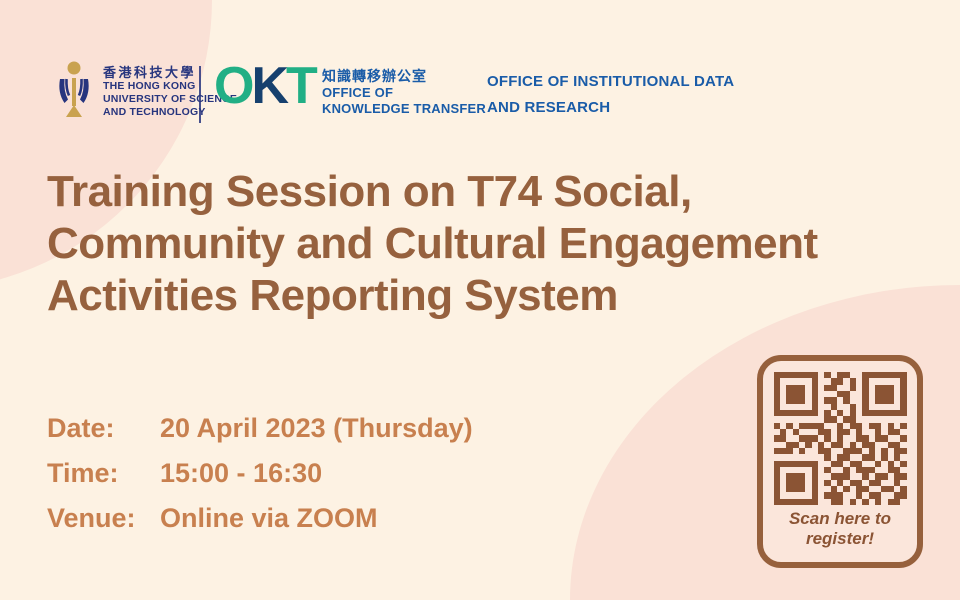  Describe the element at coordinates (840, 518) in the screenshot. I see `qr-caption-line: Scan here to` at that location.